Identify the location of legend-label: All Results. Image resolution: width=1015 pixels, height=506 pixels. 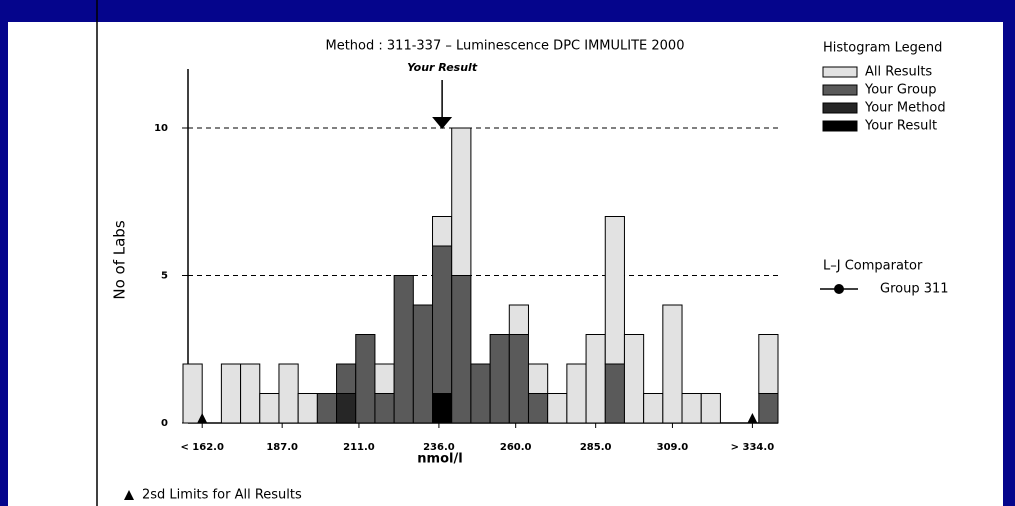
(898, 72).